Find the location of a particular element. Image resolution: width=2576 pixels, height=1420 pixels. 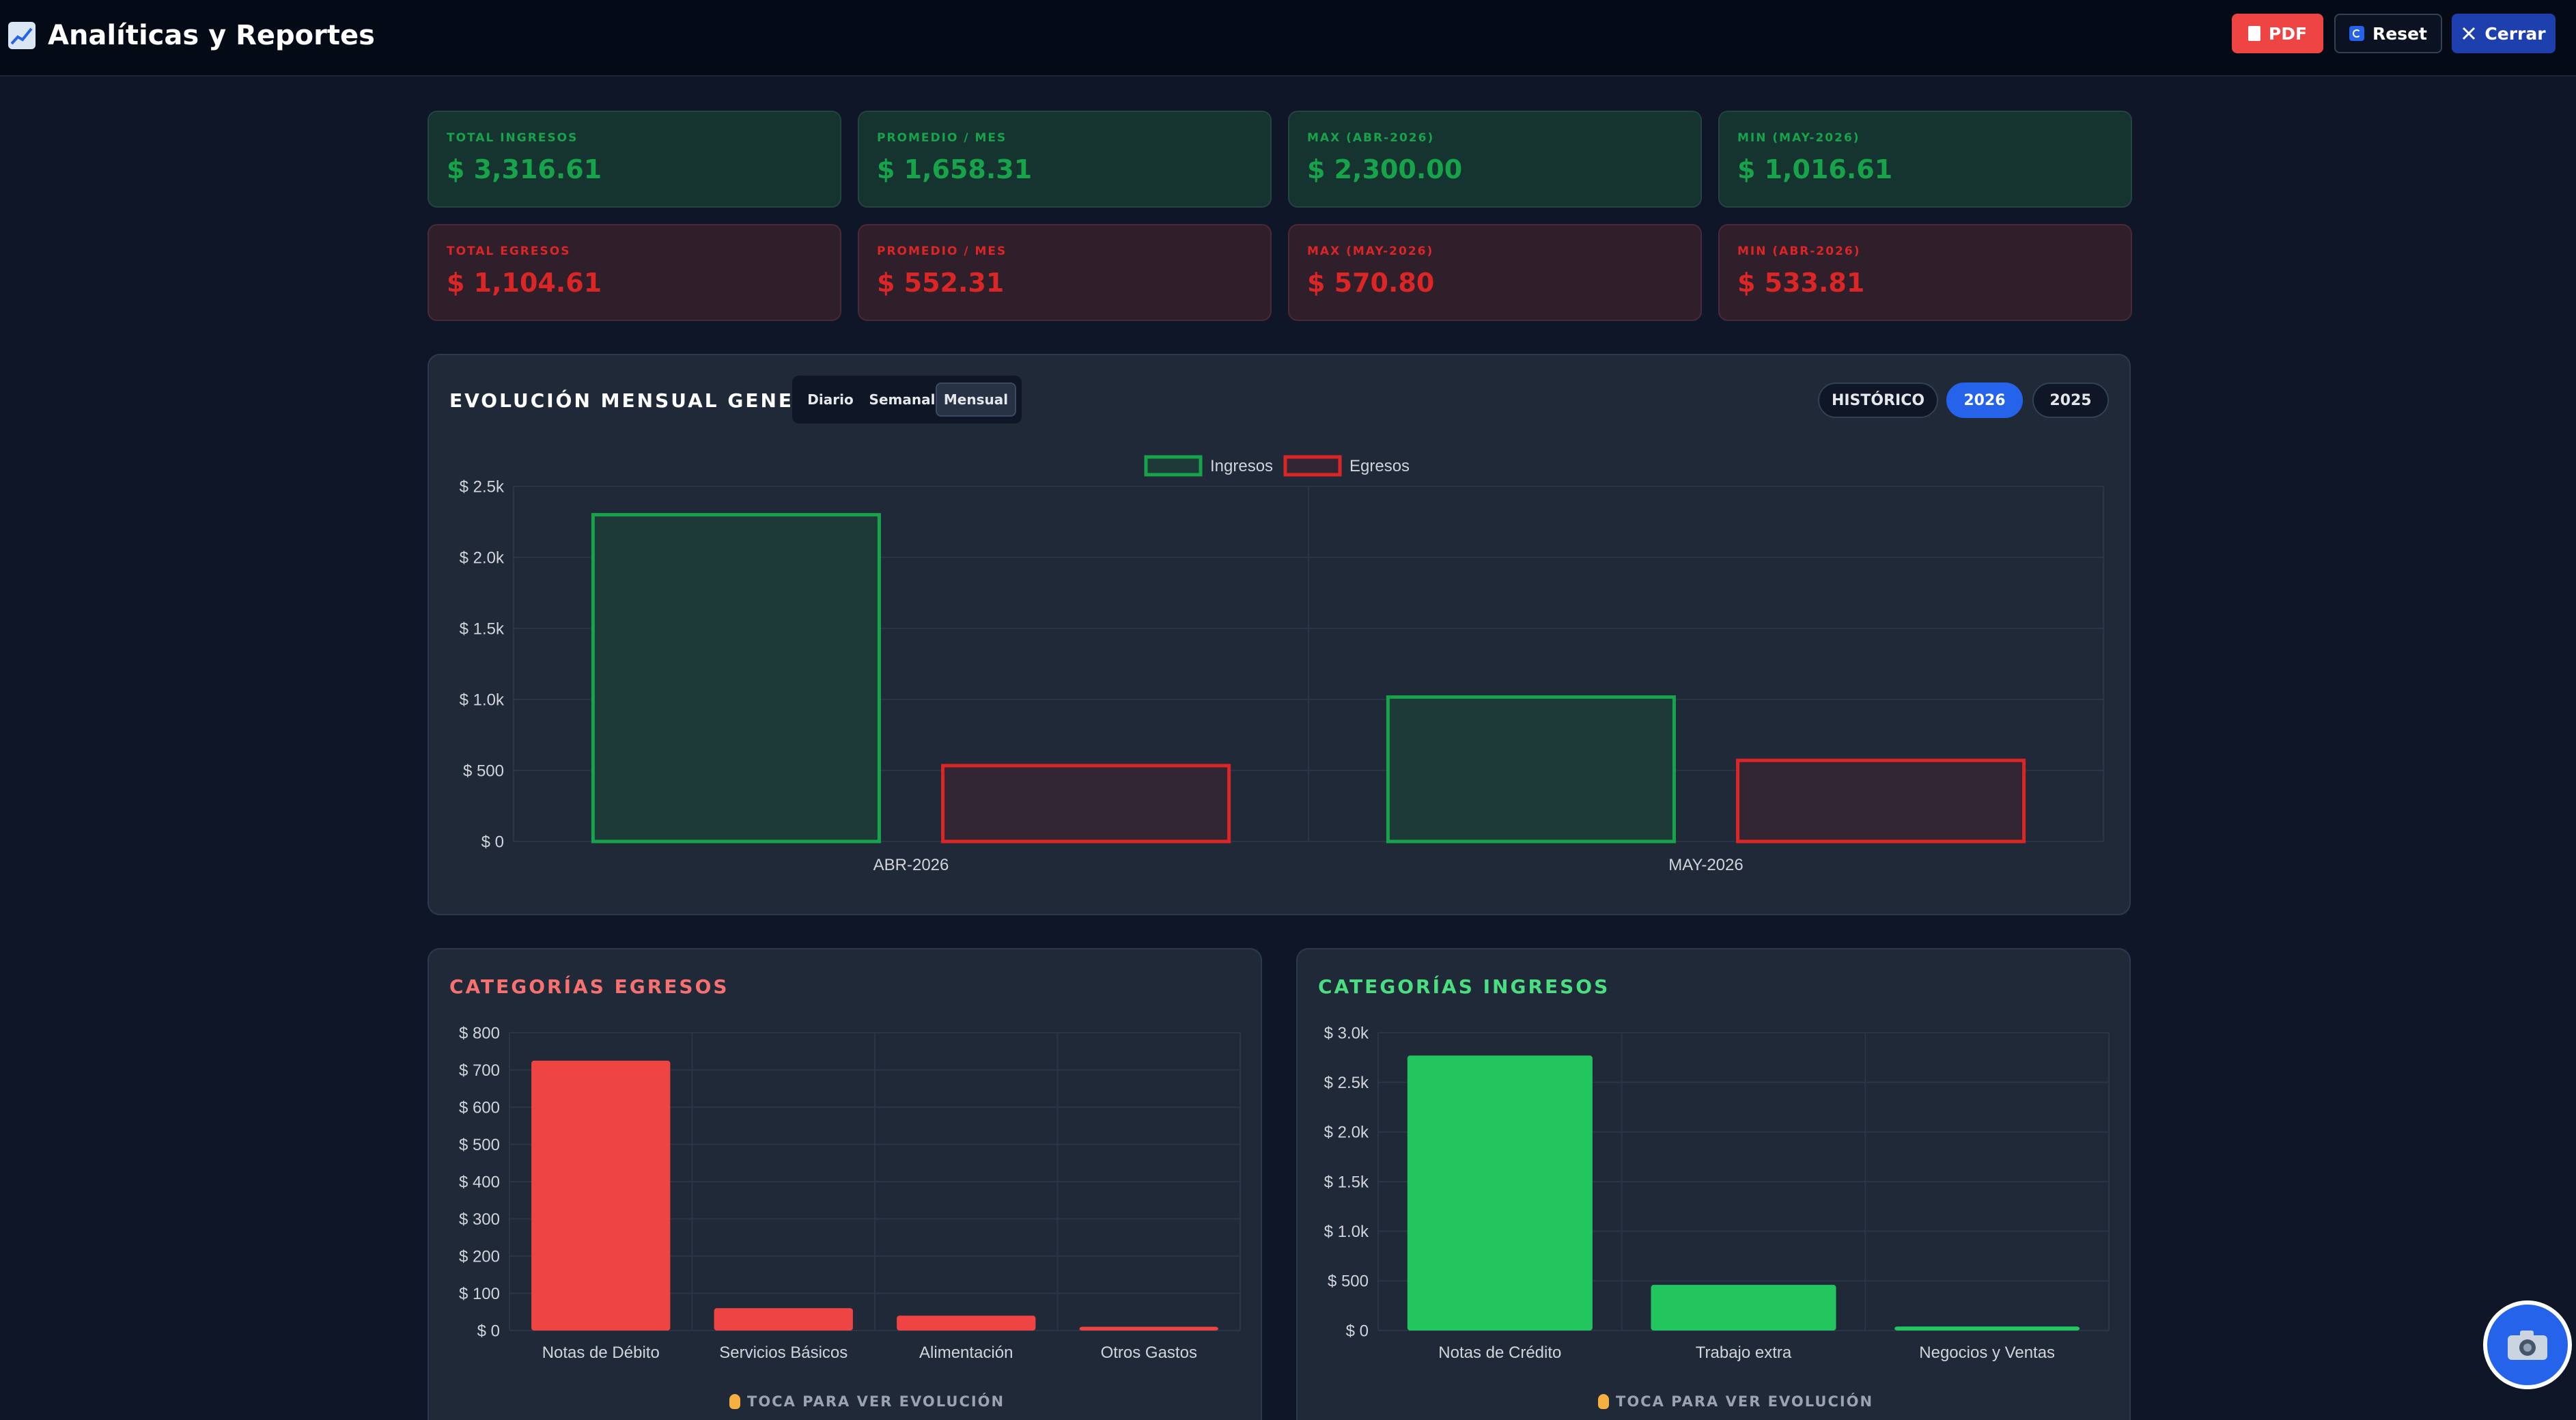

y-tick-label: $ 300 is located at coordinates (480, 1219).